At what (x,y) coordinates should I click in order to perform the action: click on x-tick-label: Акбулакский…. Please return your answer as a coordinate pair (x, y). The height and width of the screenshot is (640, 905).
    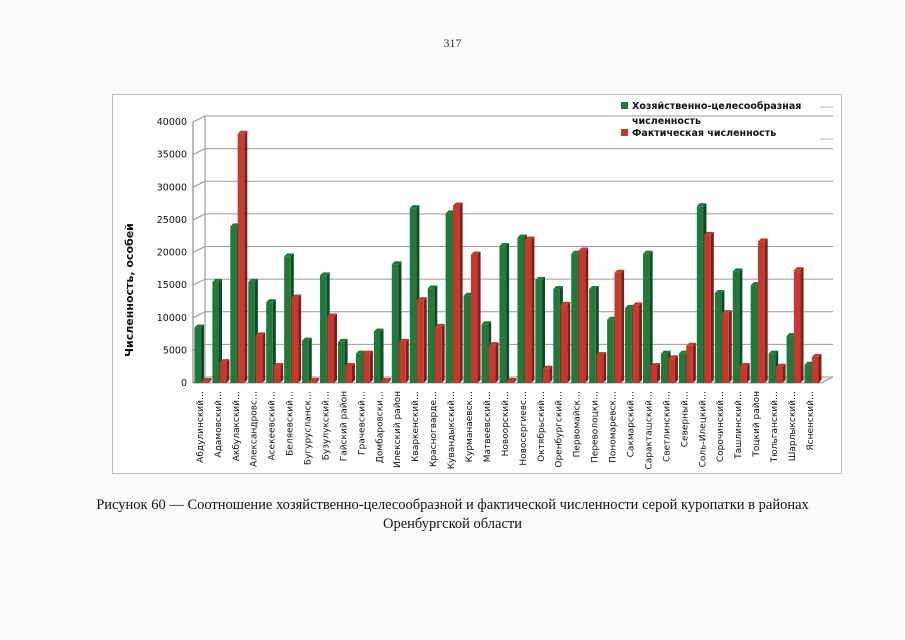
    Looking at the image, I should click on (237, 426).